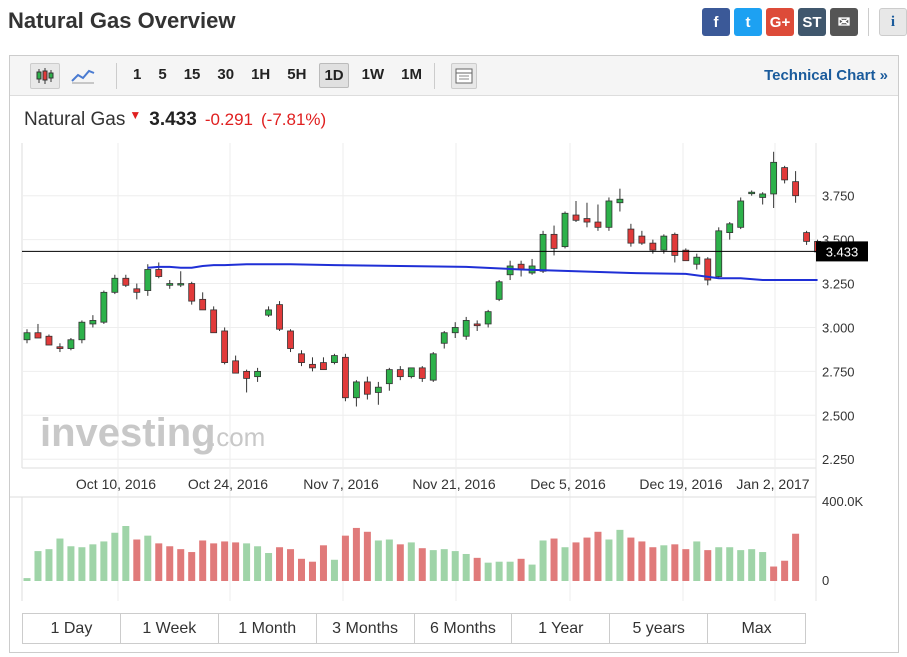  I want to click on google-plus-icon: G+, so click(780, 22).